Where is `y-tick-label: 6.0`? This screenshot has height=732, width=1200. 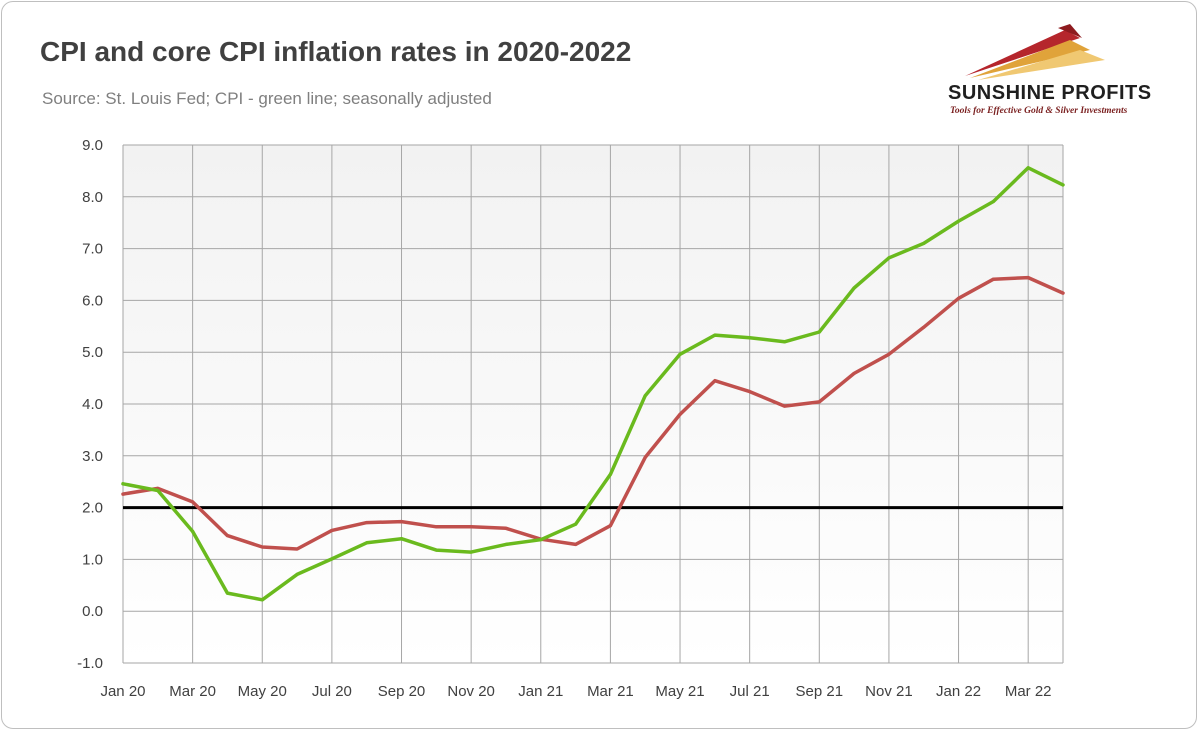
y-tick-label: 6.0 is located at coordinates (92, 300).